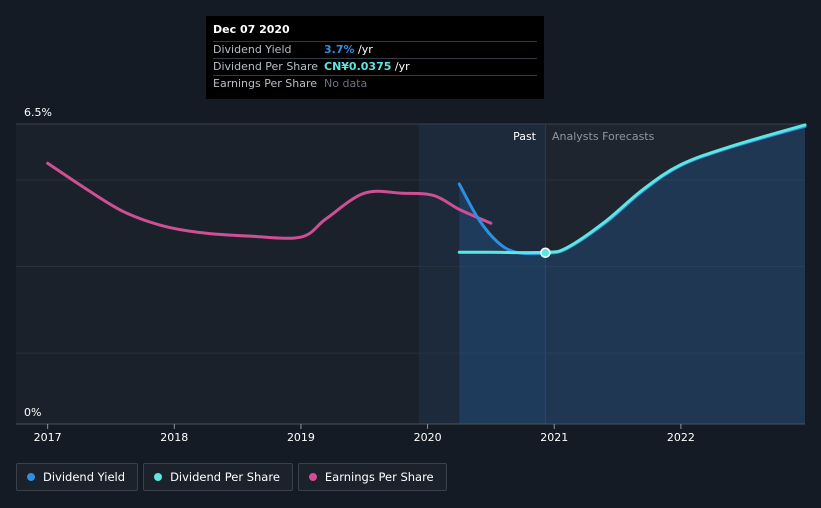 The width and height of the screenshot is (821, 508). I want to click on tooltip-row-earnings-per-share: Earnings Per Share No data, so click(375, 83).